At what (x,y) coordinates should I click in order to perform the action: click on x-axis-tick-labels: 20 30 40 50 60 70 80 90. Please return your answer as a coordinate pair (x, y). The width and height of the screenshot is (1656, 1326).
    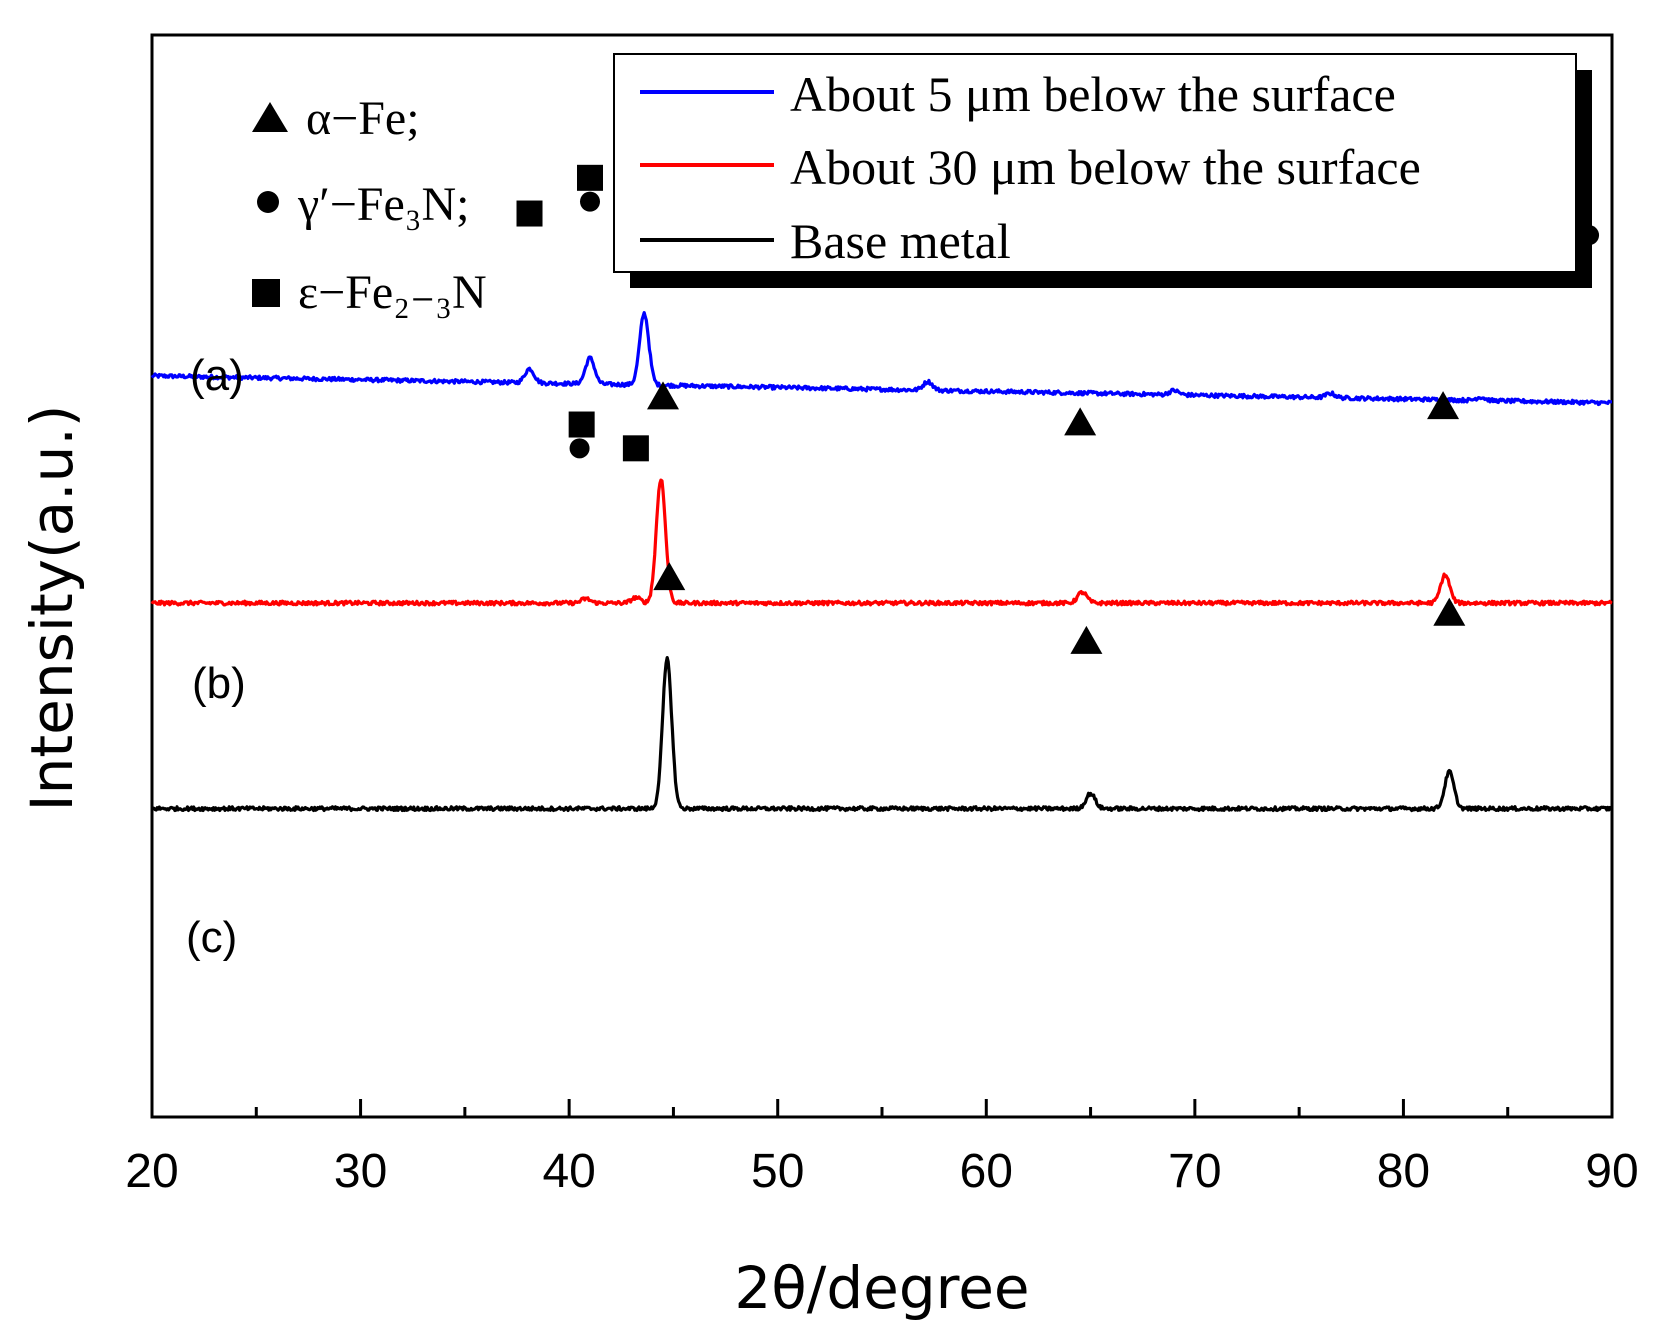
    Looking at the image, I should click on (881, 1171).